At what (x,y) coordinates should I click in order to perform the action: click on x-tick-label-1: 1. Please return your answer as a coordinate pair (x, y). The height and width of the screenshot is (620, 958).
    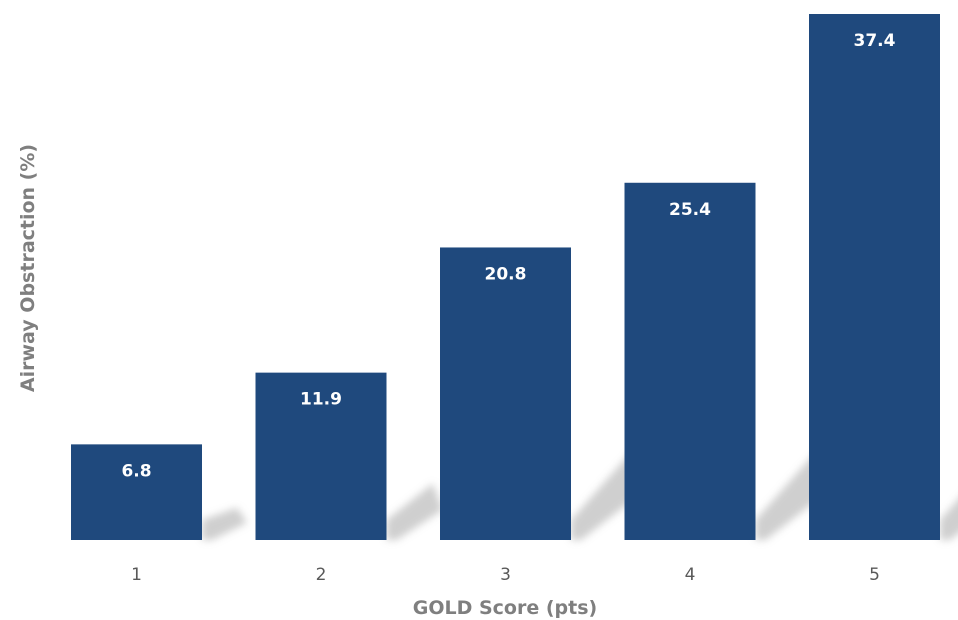
    Looking at the image, I should click on (136, 575).